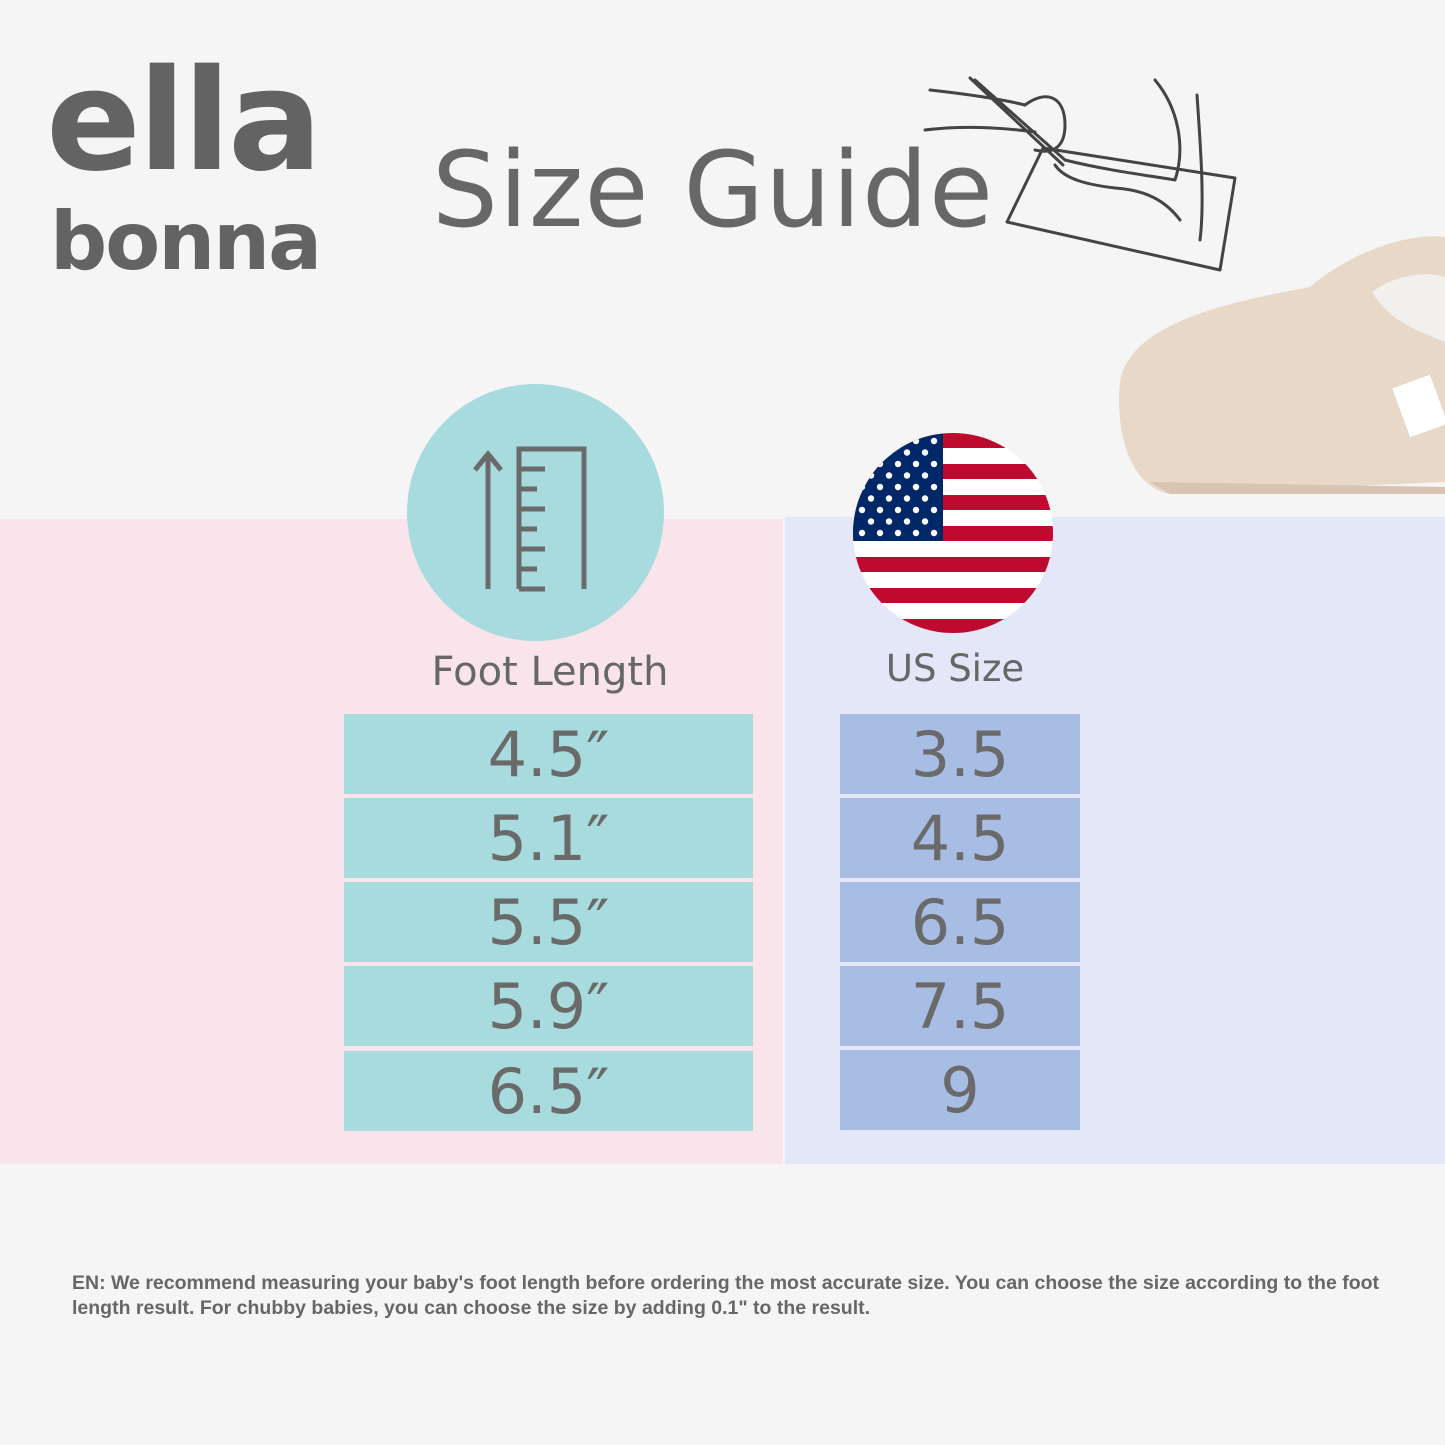 This screenshot has width=1445, height=1445. Describe the element at coordinates (713, 190) in the screenshot. I see `page-title: Size Guide` at that location.